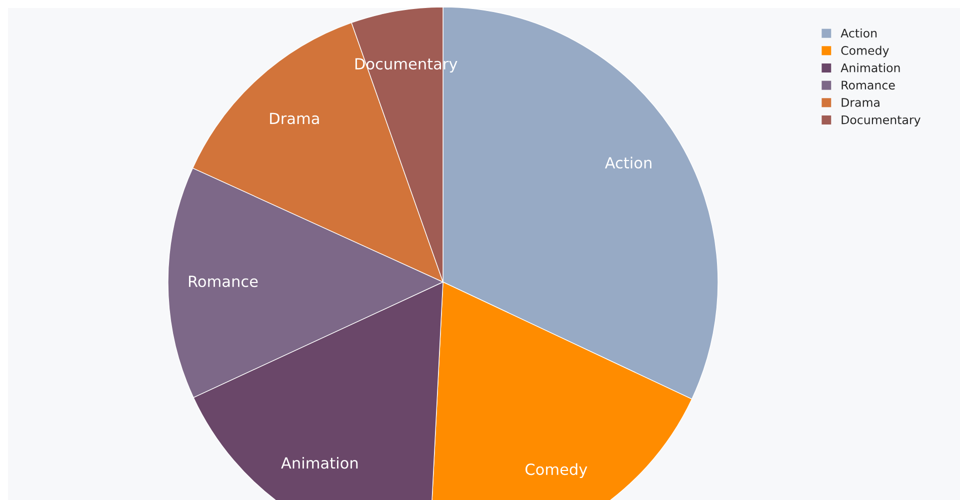 The height and width of the screenshot is (500, 960). I want to click on legend-label: Drama, so click(861, 102).